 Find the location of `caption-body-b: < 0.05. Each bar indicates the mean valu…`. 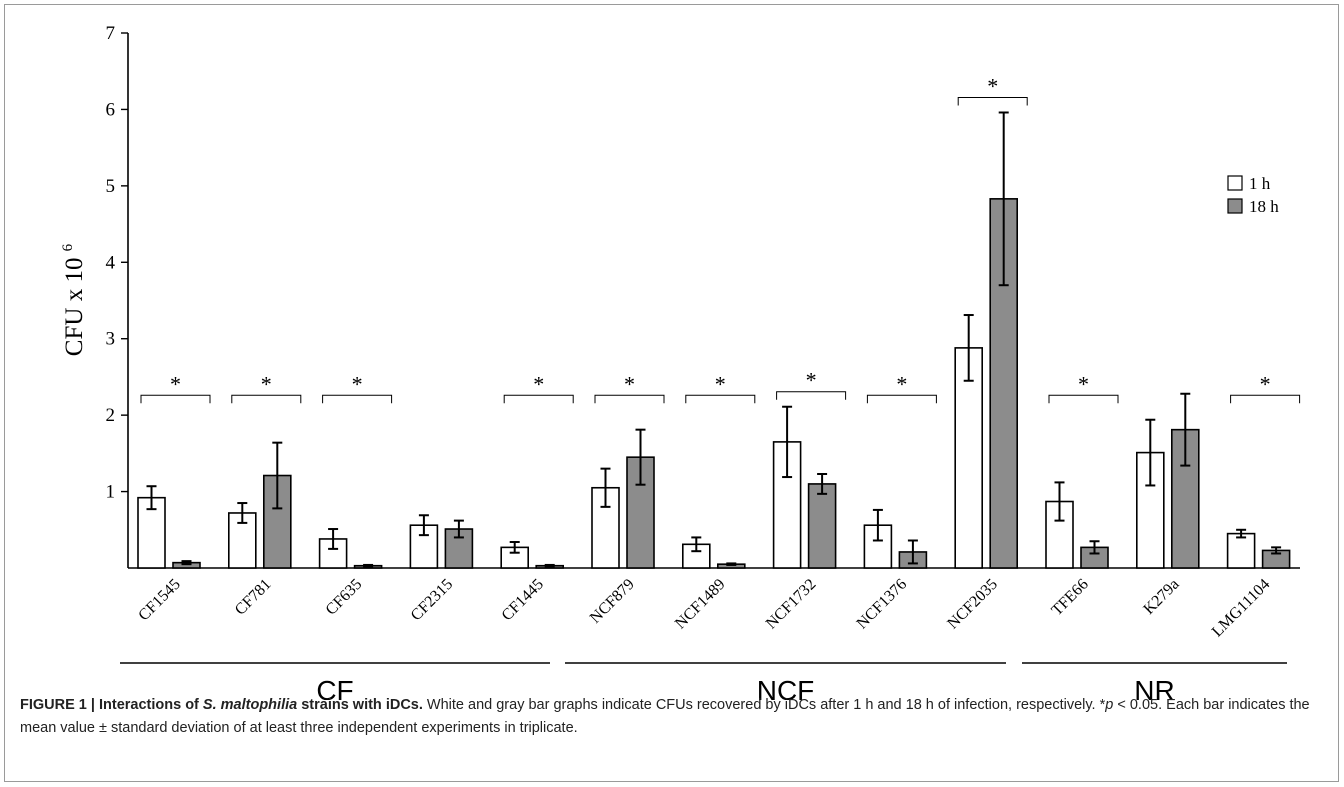

caption-body-b: < 0.05. Each bar indicates the mean valu… is located at coordinates (665, 716).